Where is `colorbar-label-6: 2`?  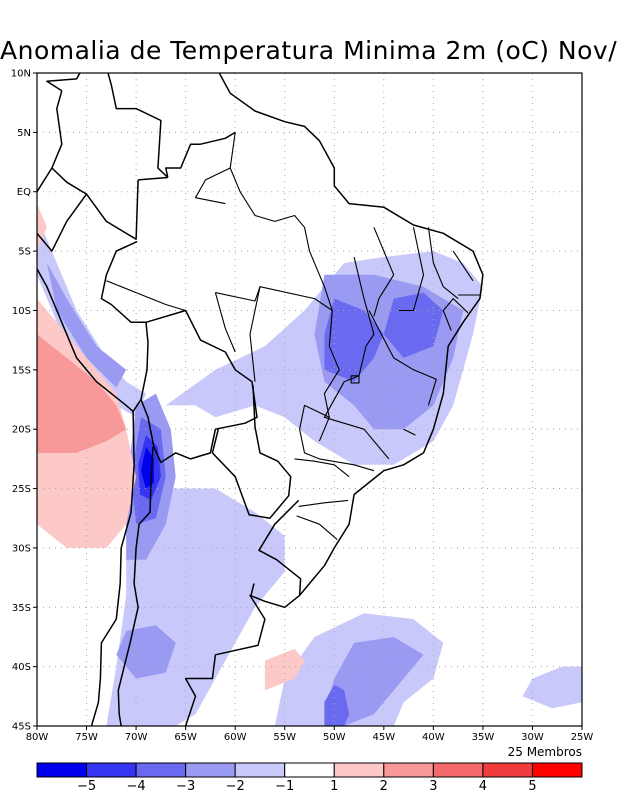
colorbar-label-6: 2 is located at coordinates (384, 786).